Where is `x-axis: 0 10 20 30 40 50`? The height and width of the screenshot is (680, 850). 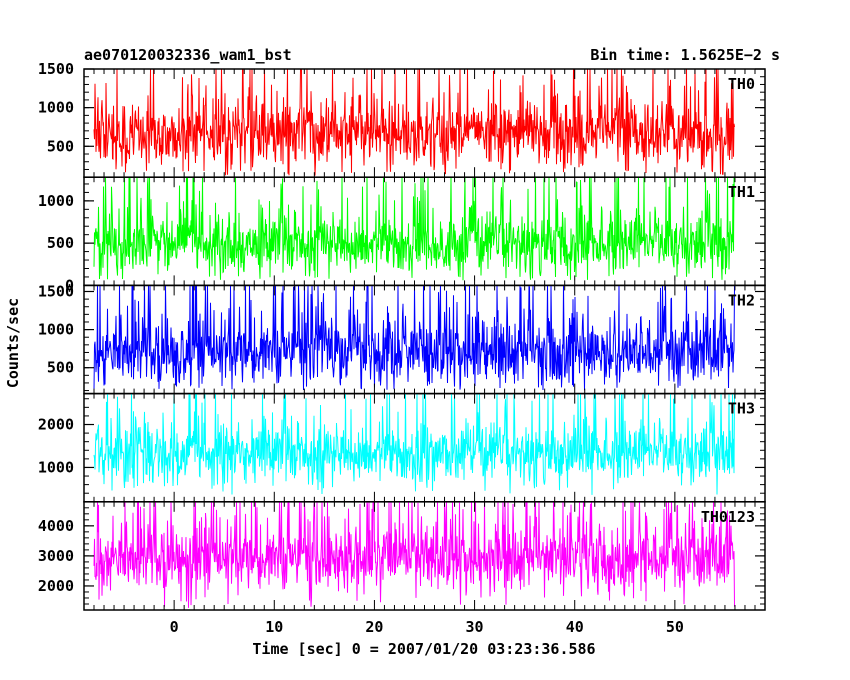
x-axis: 0 10 20 30 40 50 is located at coordinates (427, 627).